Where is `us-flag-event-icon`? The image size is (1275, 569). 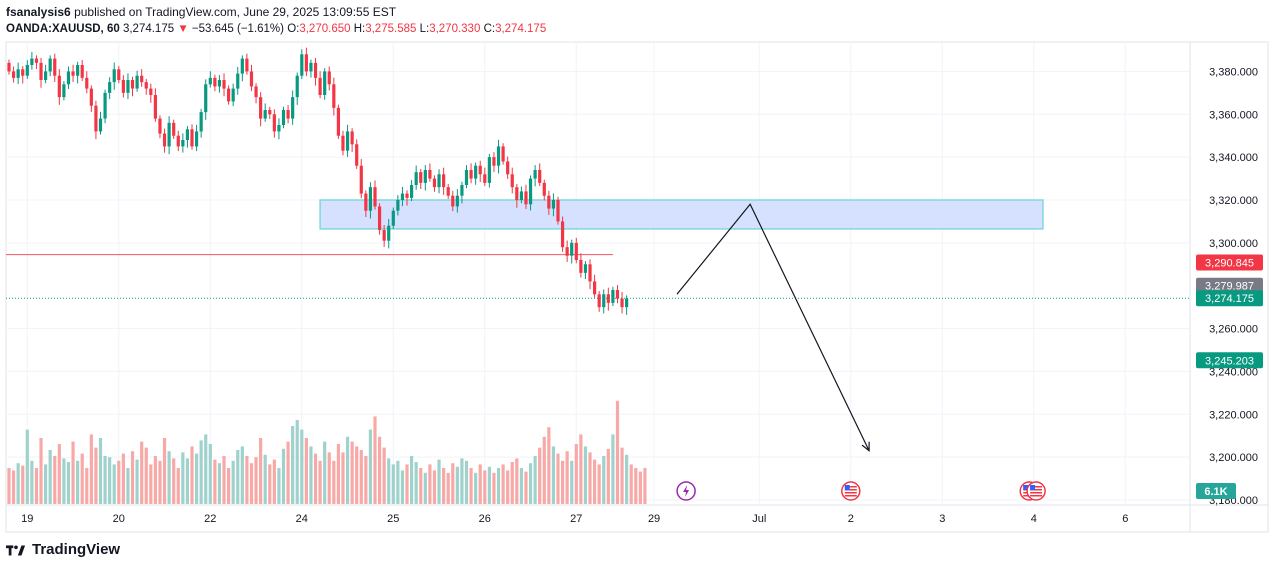 us-flag-event-icon is located at coordinates (1036, 491).